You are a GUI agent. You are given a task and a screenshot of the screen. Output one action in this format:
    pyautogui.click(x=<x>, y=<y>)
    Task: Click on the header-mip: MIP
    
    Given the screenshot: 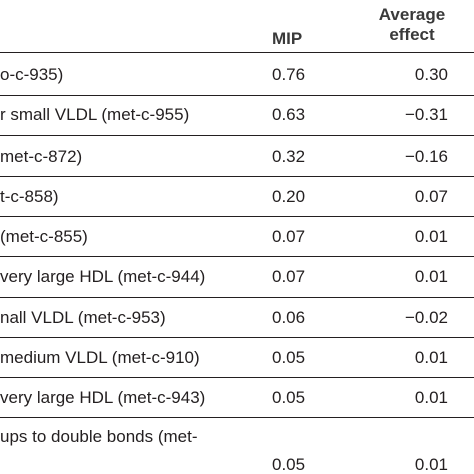 What is the action you would take?
    pyautogui.click(x=287, y=38)
    